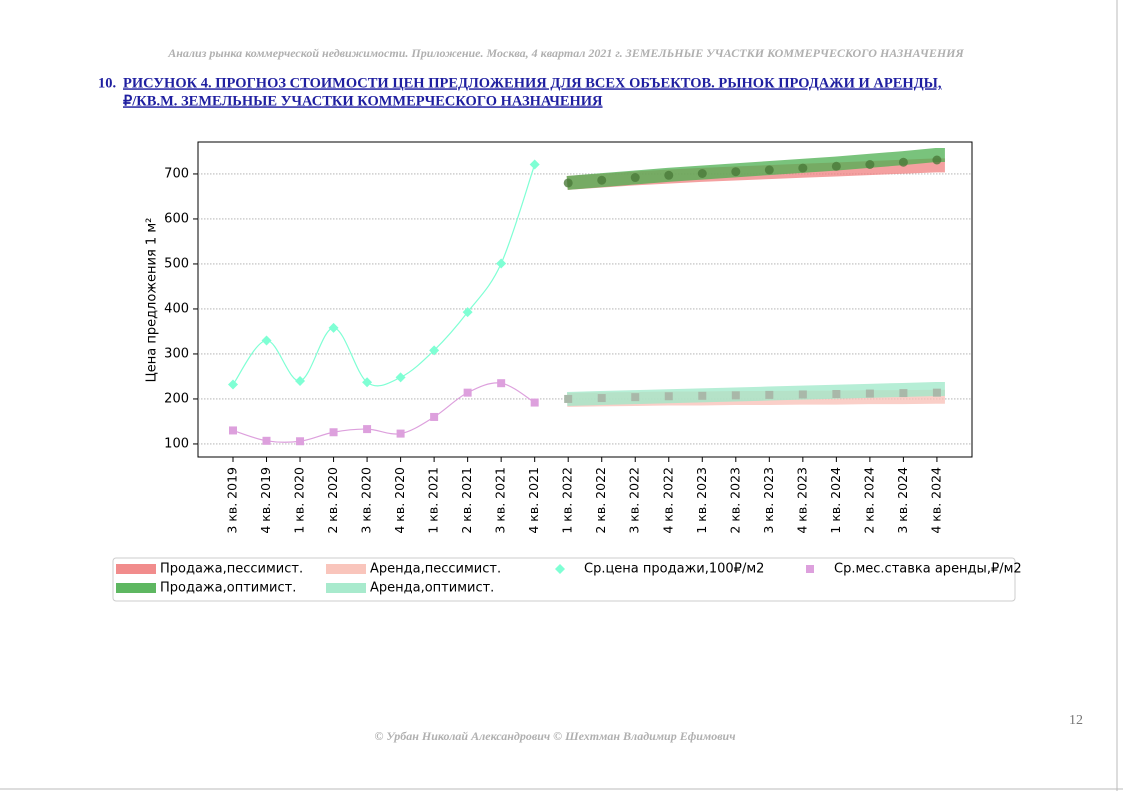 This screenshot has width=1123, height=791. Describe the element at coordinates (228, 588) in the screenshot. I see `legend-label: Продажа,оптимист.` at that location.